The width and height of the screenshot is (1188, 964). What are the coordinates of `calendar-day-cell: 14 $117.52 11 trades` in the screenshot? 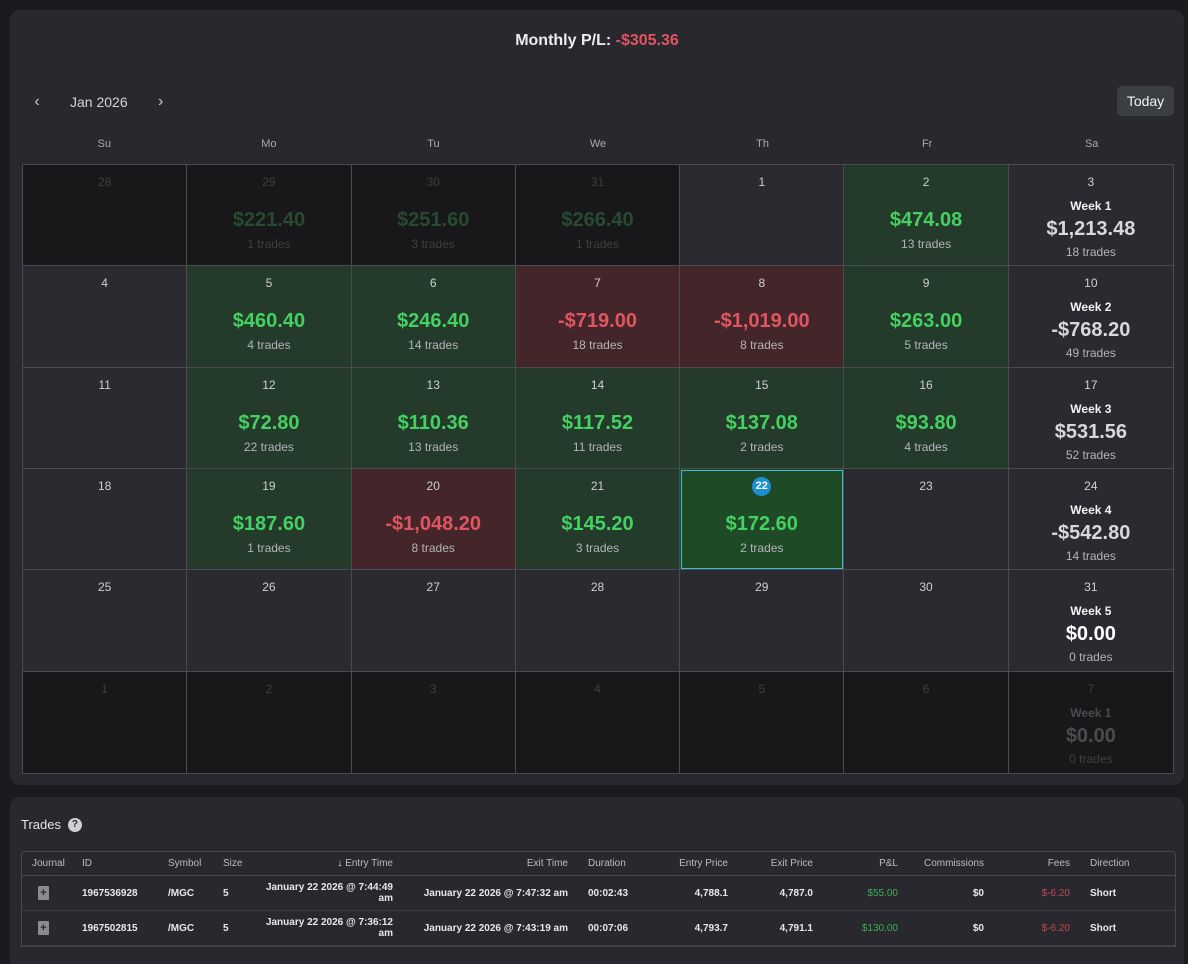 It's located at (598, 418).